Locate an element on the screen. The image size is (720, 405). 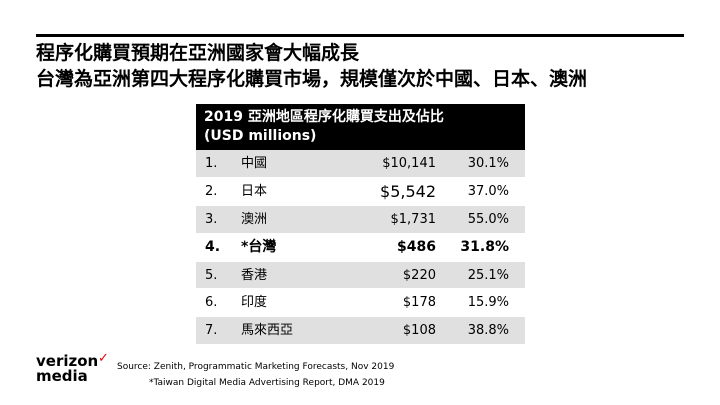
row-share: 15.9% is located at coordinates (488, 303).